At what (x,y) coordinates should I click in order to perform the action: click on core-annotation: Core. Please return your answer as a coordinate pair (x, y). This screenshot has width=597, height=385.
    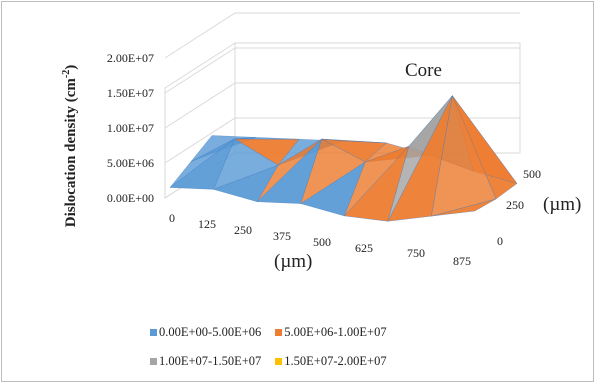
    Looking at the image, I should click on (423, 70).